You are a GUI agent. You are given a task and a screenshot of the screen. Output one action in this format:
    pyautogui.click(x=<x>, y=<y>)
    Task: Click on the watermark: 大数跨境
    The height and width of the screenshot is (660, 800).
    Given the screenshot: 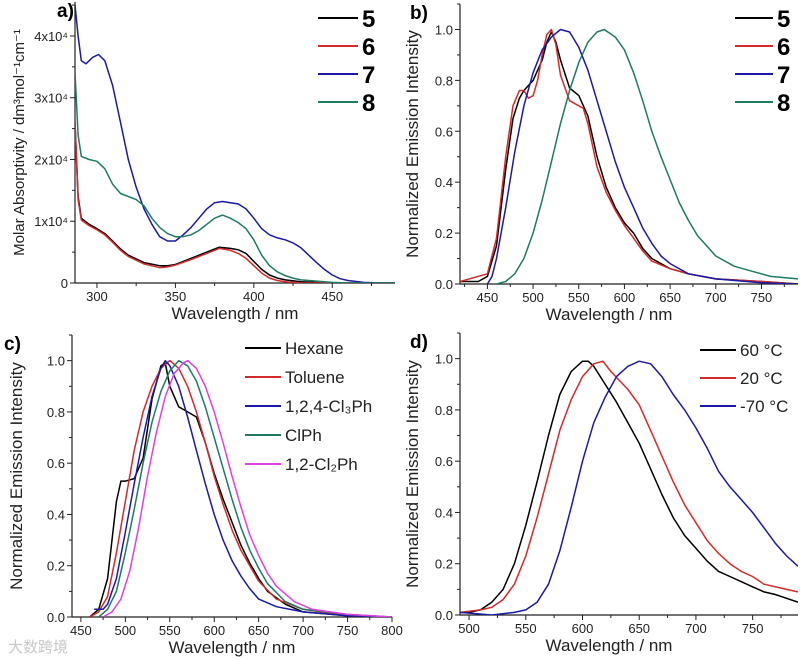 What is the action you would take?
    pyautogui.click(x=38, y=647)
    